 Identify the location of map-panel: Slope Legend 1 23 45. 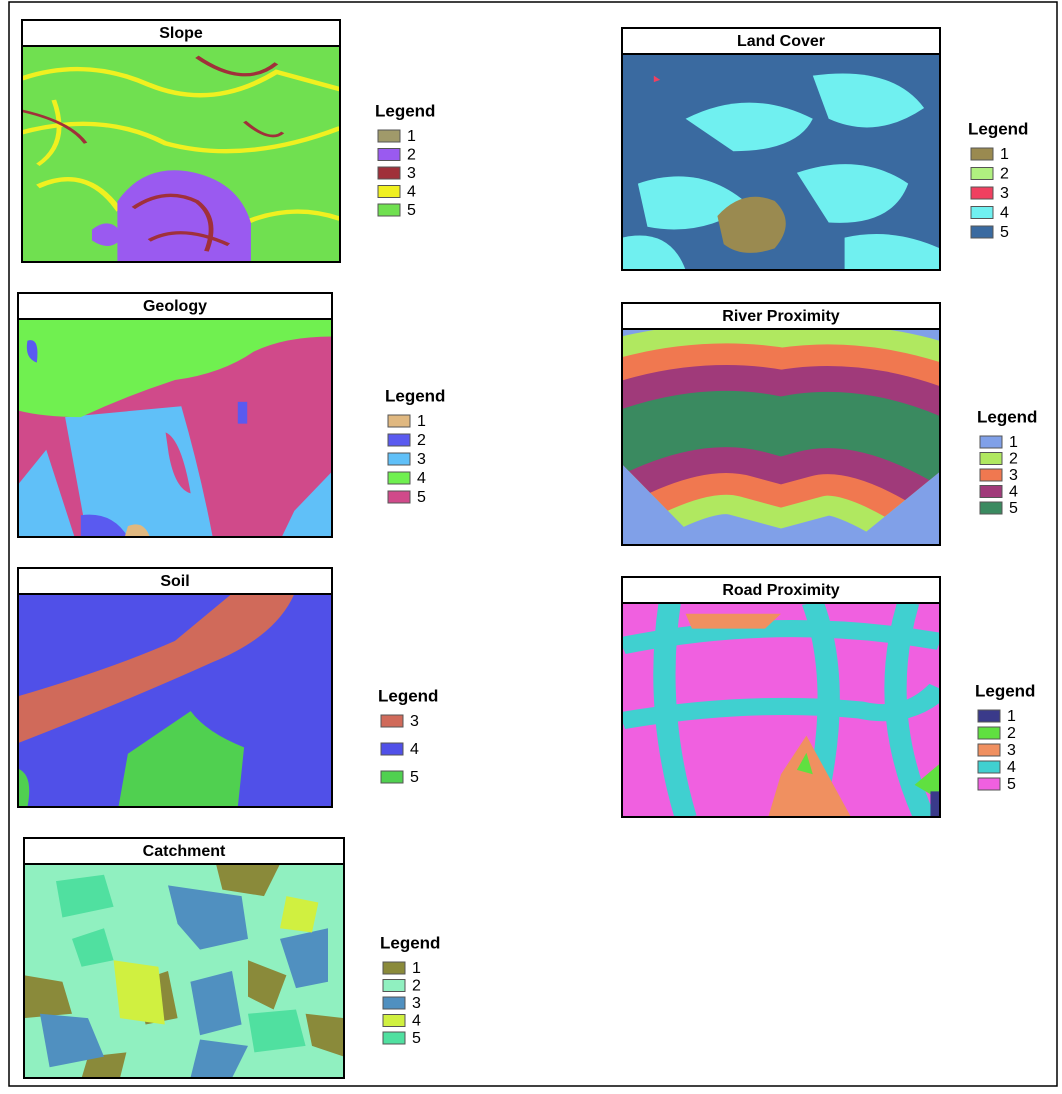
(228, 141).